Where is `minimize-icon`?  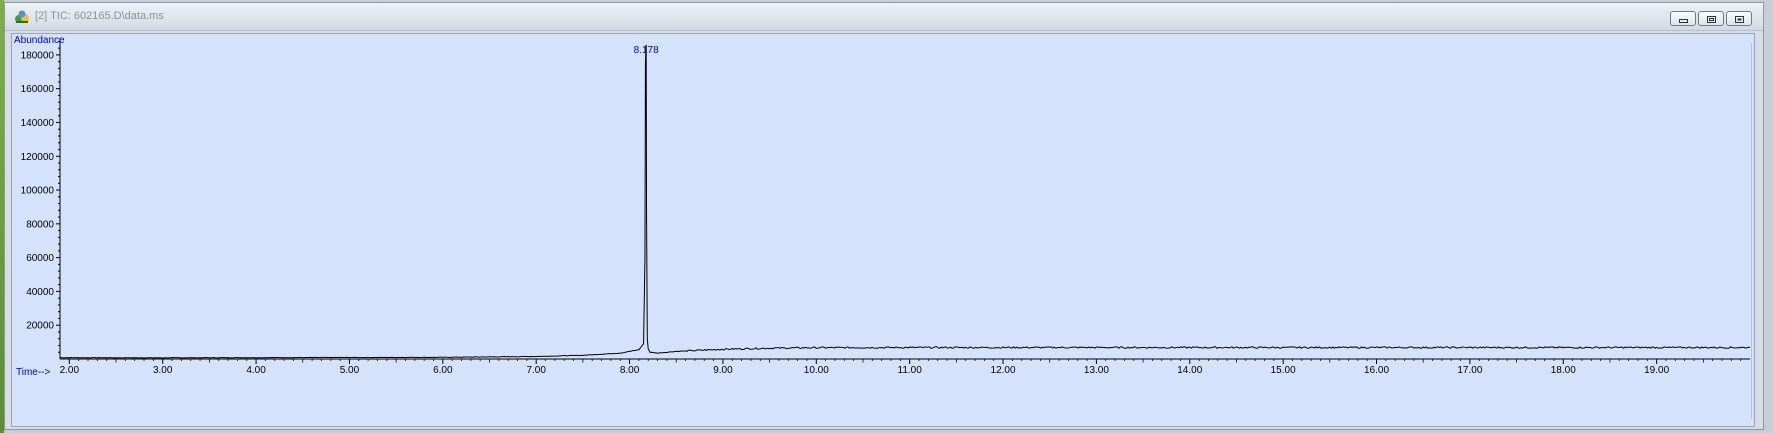
minimize-icon is located at coordinates (1683, 21).